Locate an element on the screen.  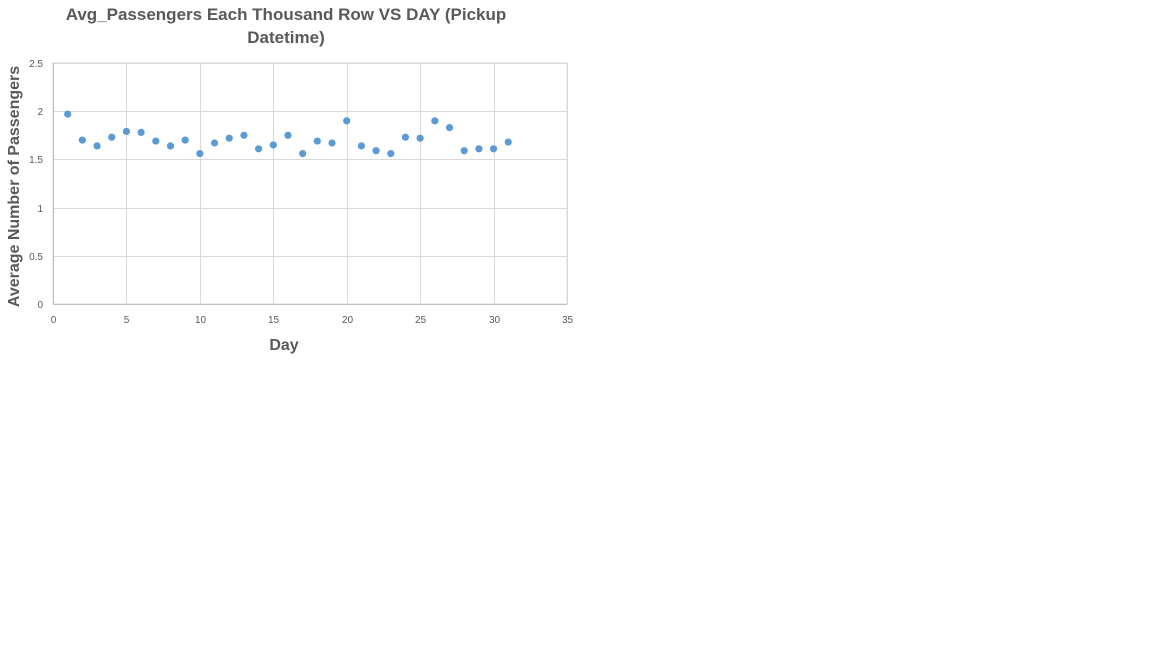
x-tick-label: 10 is located at coordinates (201, 320).